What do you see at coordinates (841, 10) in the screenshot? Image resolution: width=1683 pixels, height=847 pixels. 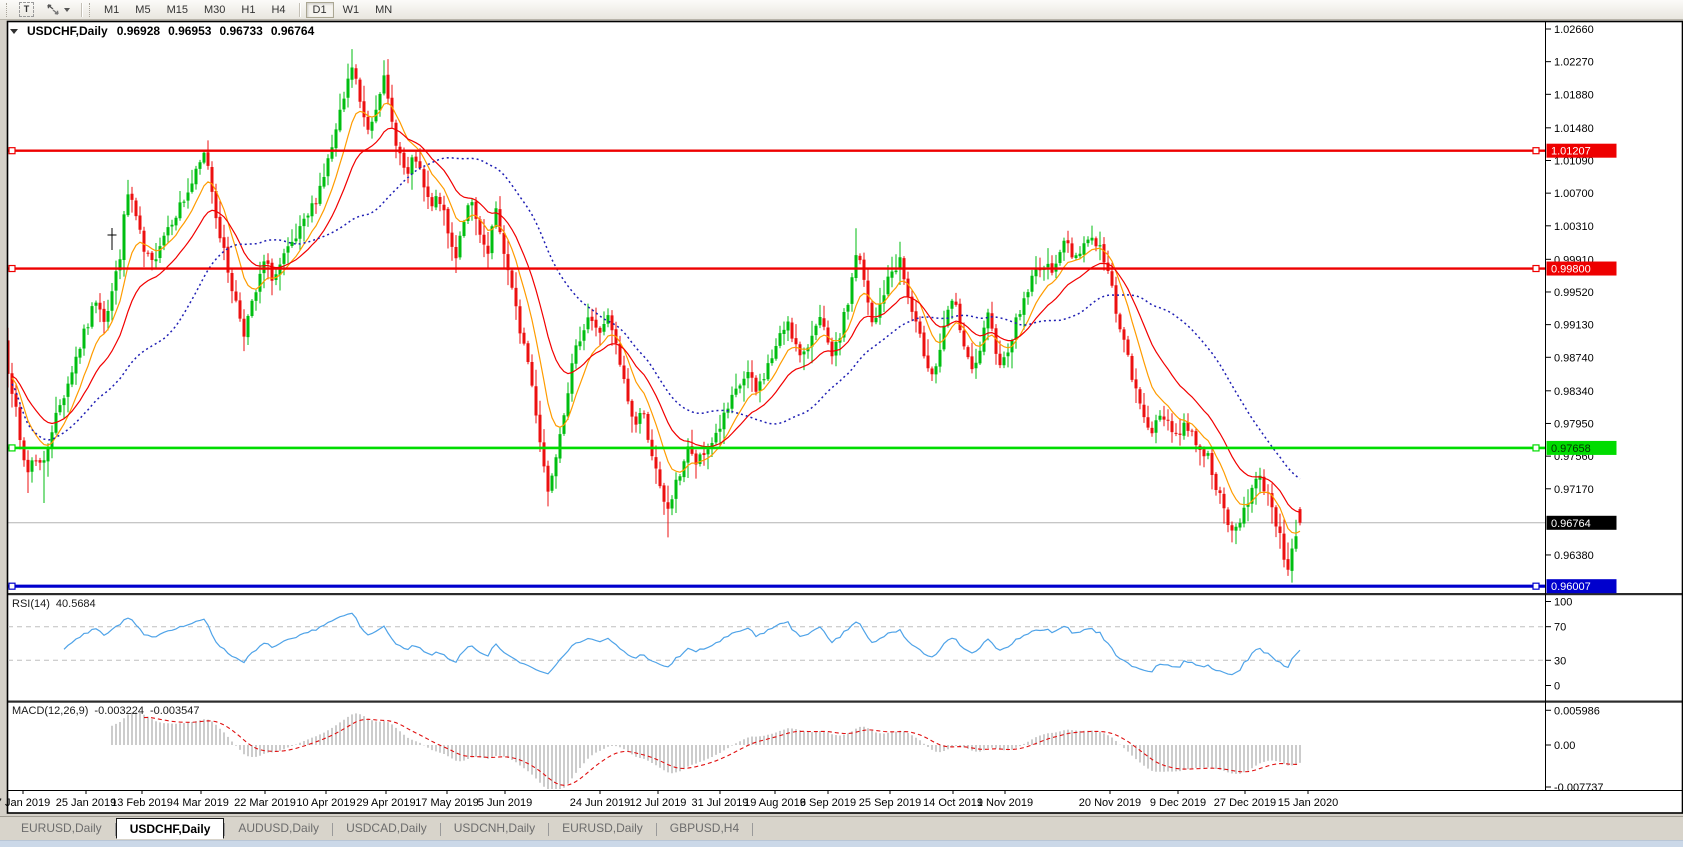 I see `toolbar: T M1 M5 M15 M30 H1 H4 D1 W1 MN` at bounding box center [841, 10].